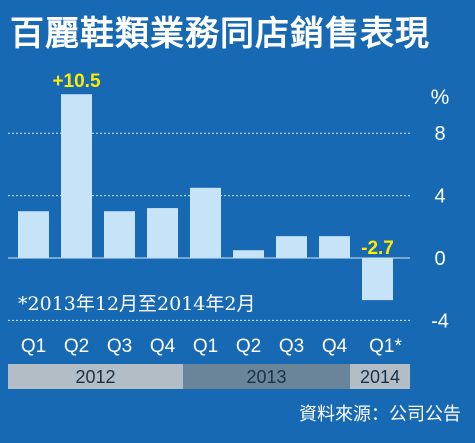 The image size is (475, 443). What do you see at coordinates (163, 346) in the screenshot?
I see `x-tick-label-3: Q4` at bounding box center [163, 346].